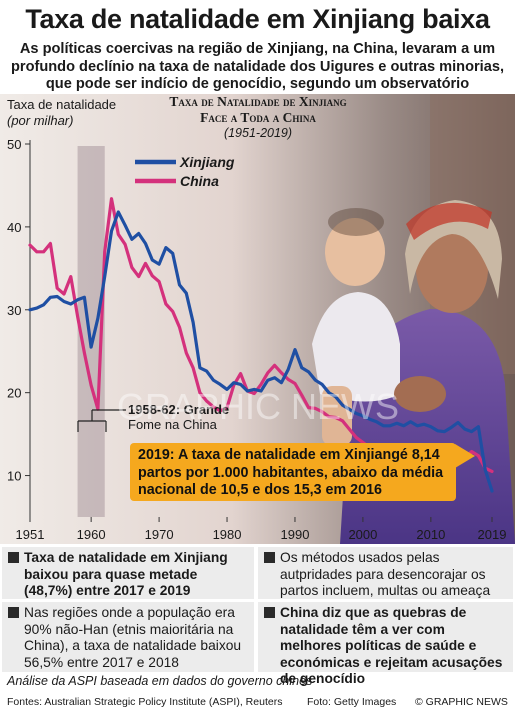  What do you see at coordinates (257, 19) in the screenshot?
I see `page-title: Taxa de natalidade em Xinjiang baixa` at bounding box center [257, 19].